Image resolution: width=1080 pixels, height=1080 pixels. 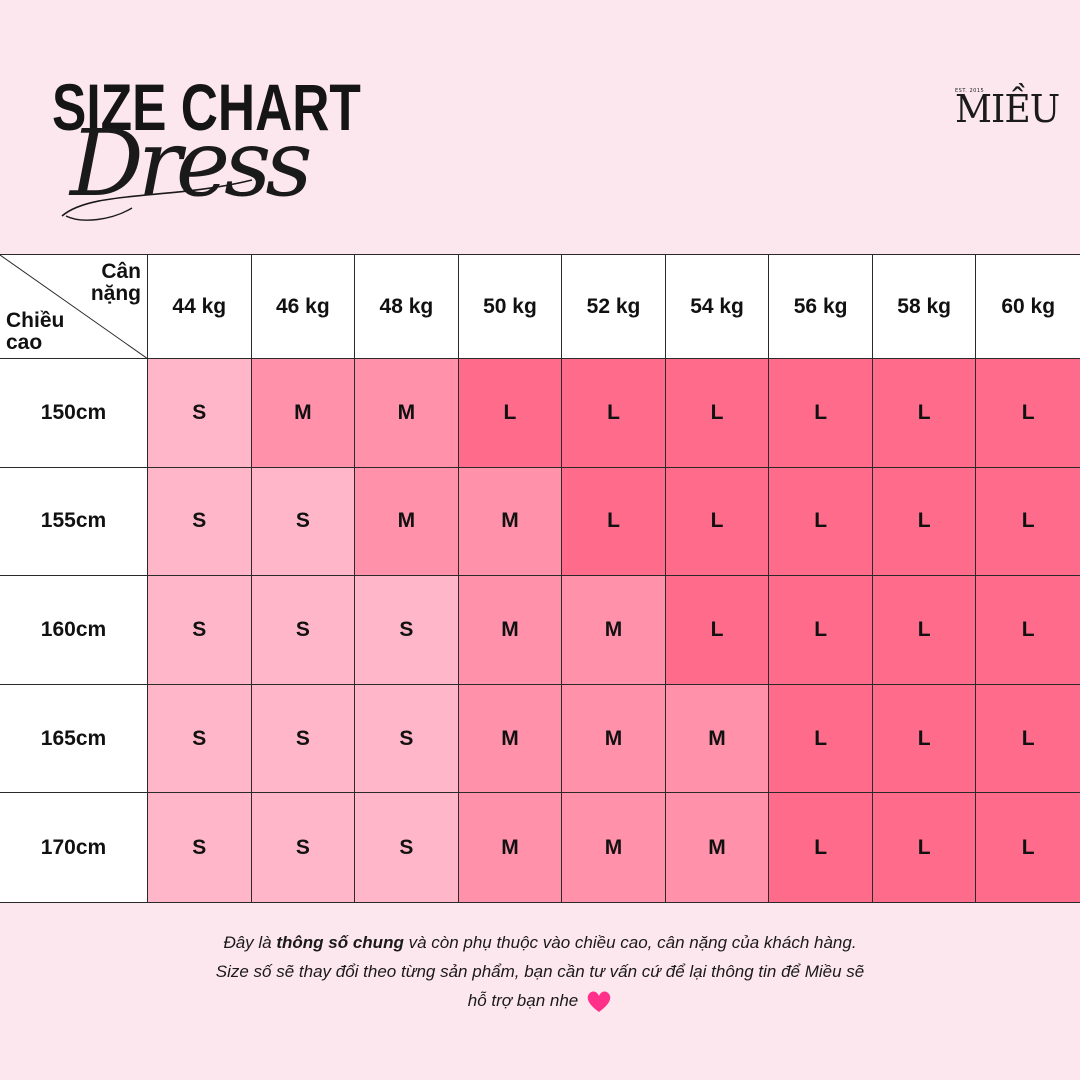 I want to click on height-row-label: 170cm, so click(x=74, y=847).